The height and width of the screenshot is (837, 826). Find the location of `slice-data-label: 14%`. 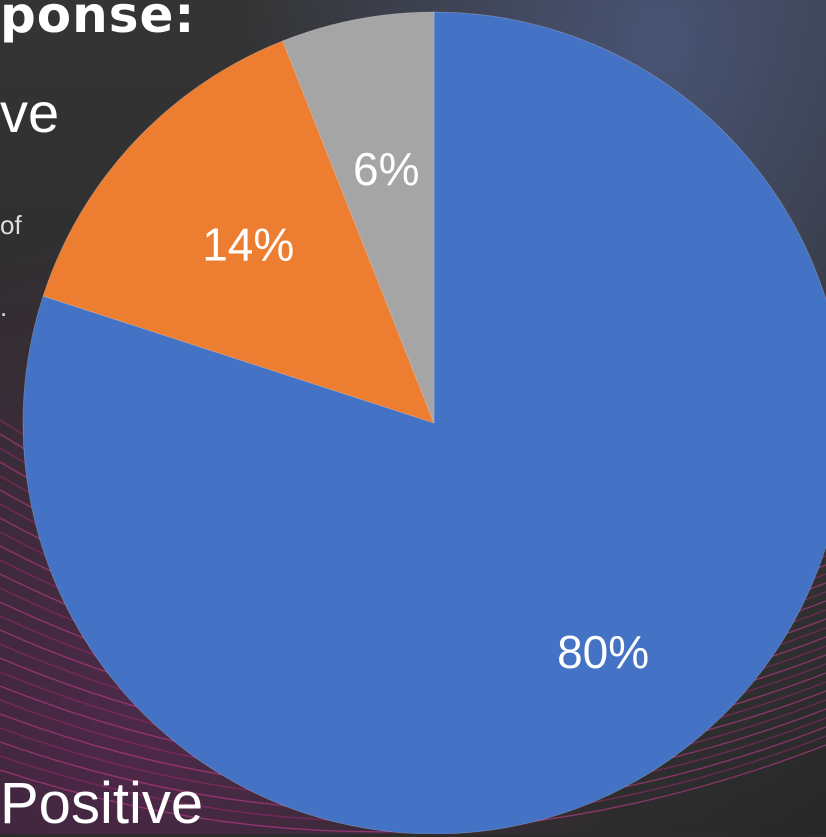

slice-data-label: 14% is located at coordinates (248, 245).